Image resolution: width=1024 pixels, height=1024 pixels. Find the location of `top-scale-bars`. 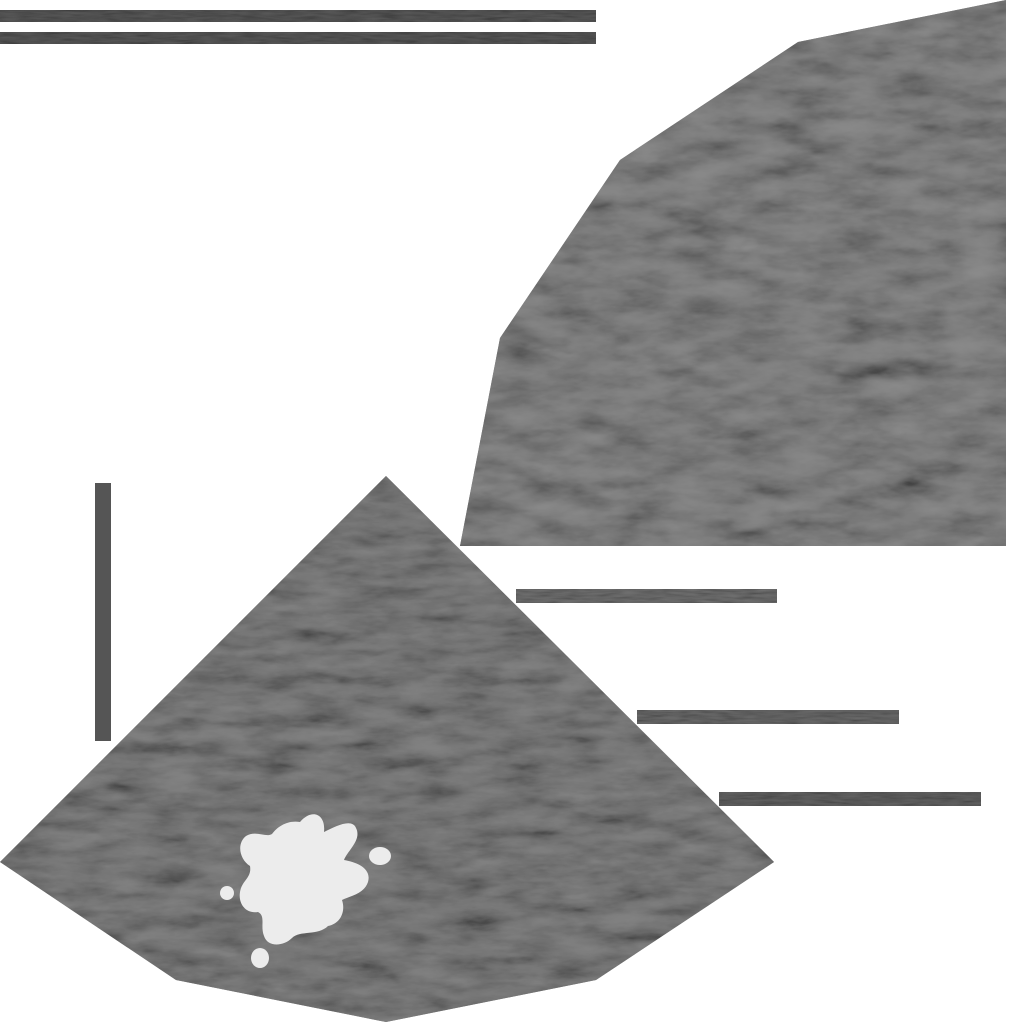

top-scale-bars is located at coordinates (298, 27).